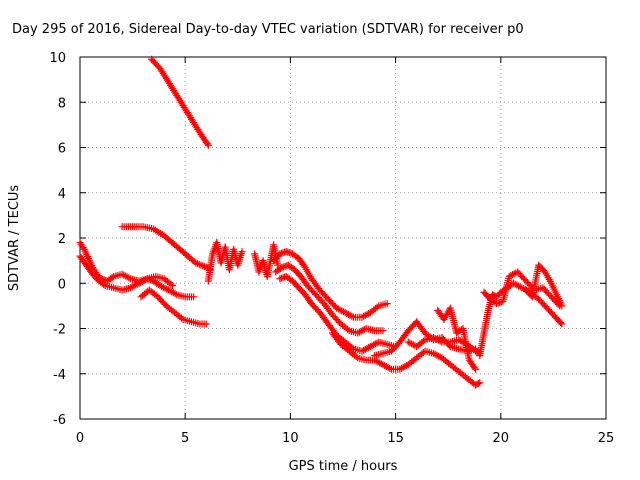 The image size is (640, 480). What do you see at coordinates (59, 330) in the screenshot?
I see `y-tick-label: -2` at bounding box center [59, 330].